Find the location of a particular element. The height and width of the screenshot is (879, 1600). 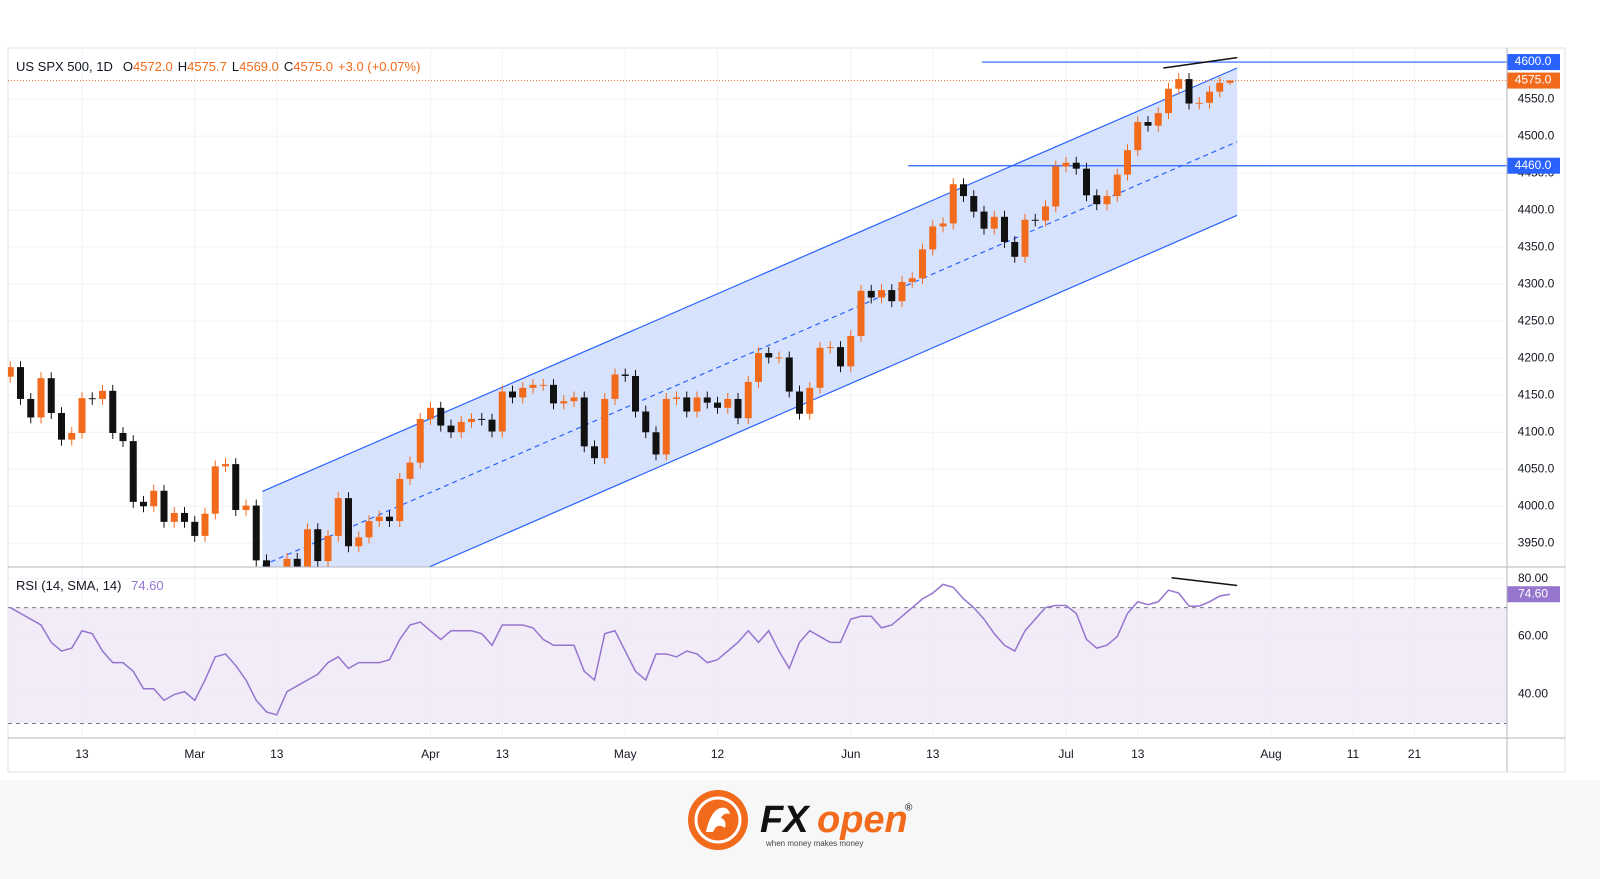

legend-value: 4572.0 is located at coordinates (153, 66).